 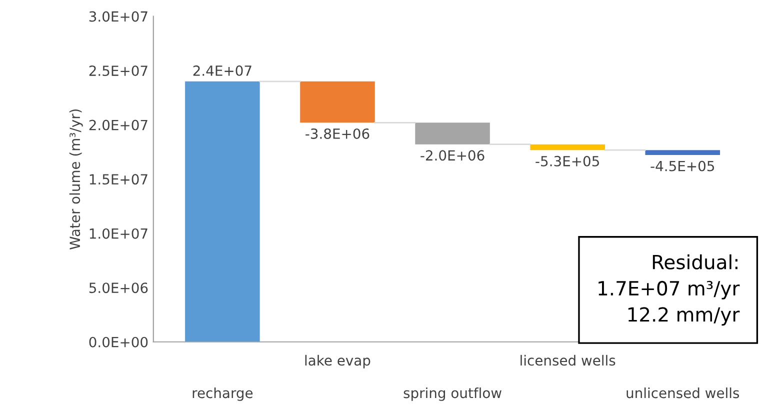 I want to click on x-tick-label: recharge, so click(x=222, y=394).